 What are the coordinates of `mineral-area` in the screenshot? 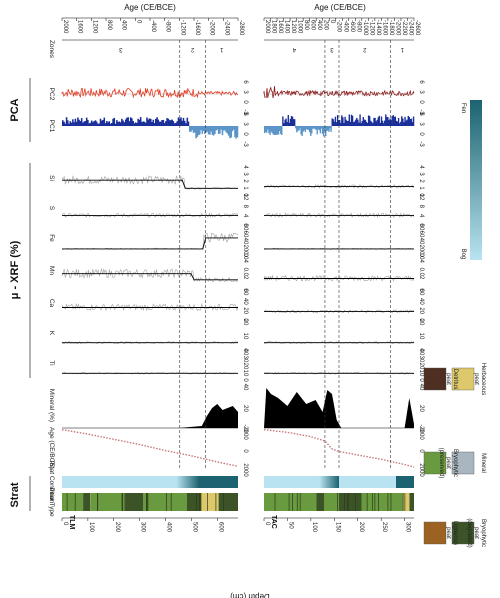 It's located at (150, 416).